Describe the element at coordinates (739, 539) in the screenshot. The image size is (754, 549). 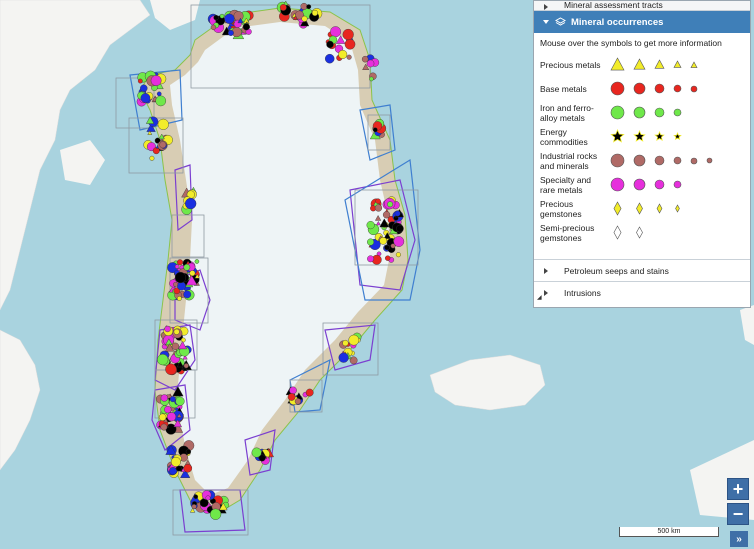
I see `expand-panel-button: »` at that location.